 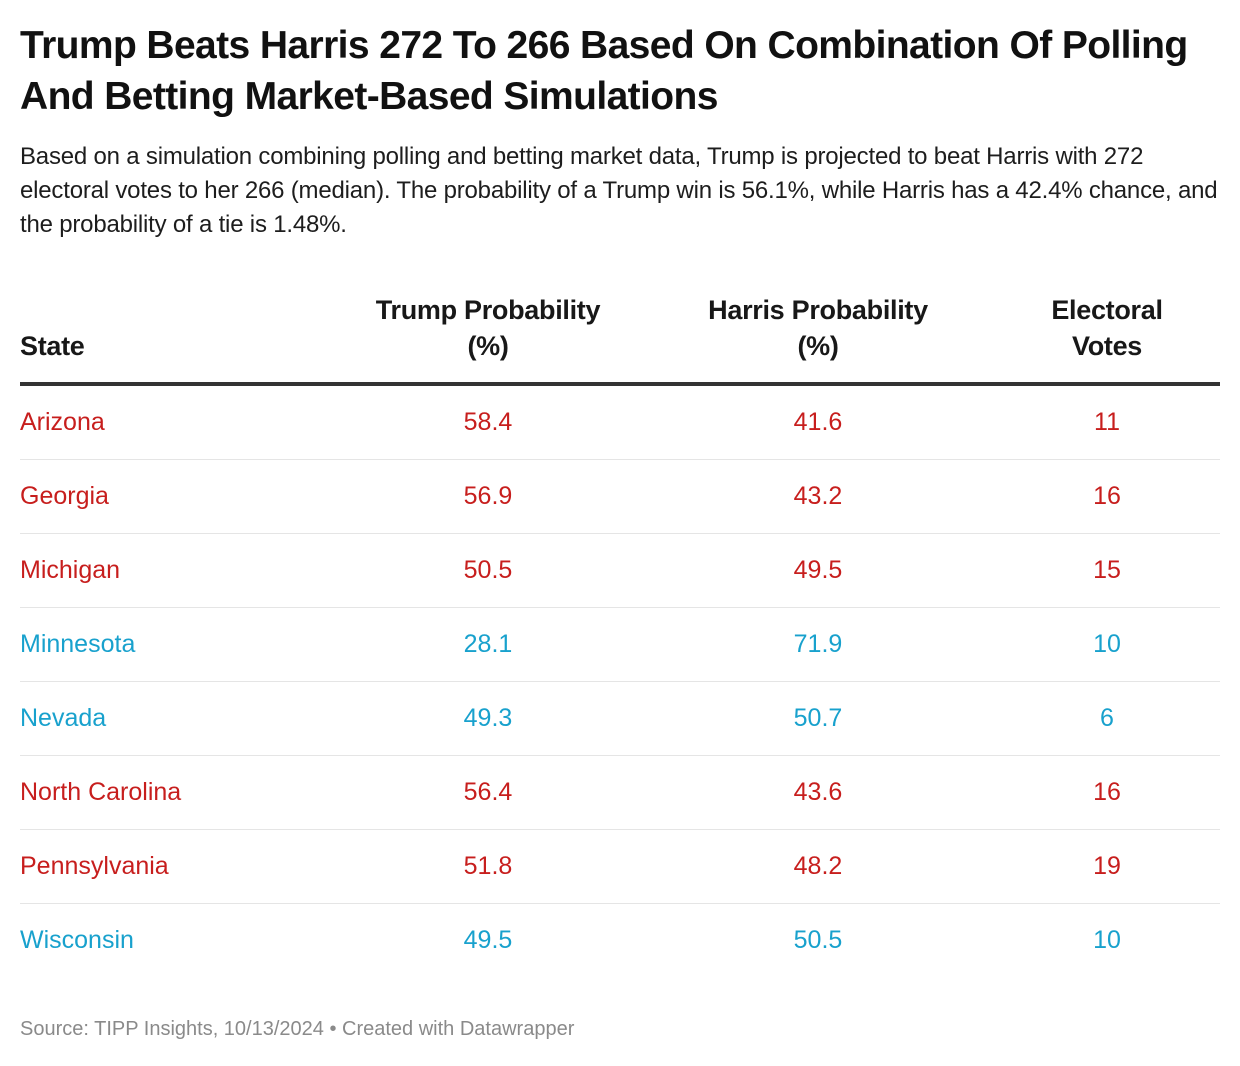 I want to click on table-row: Nevada 49.3 50.7 6, so click(x=620, y=718).